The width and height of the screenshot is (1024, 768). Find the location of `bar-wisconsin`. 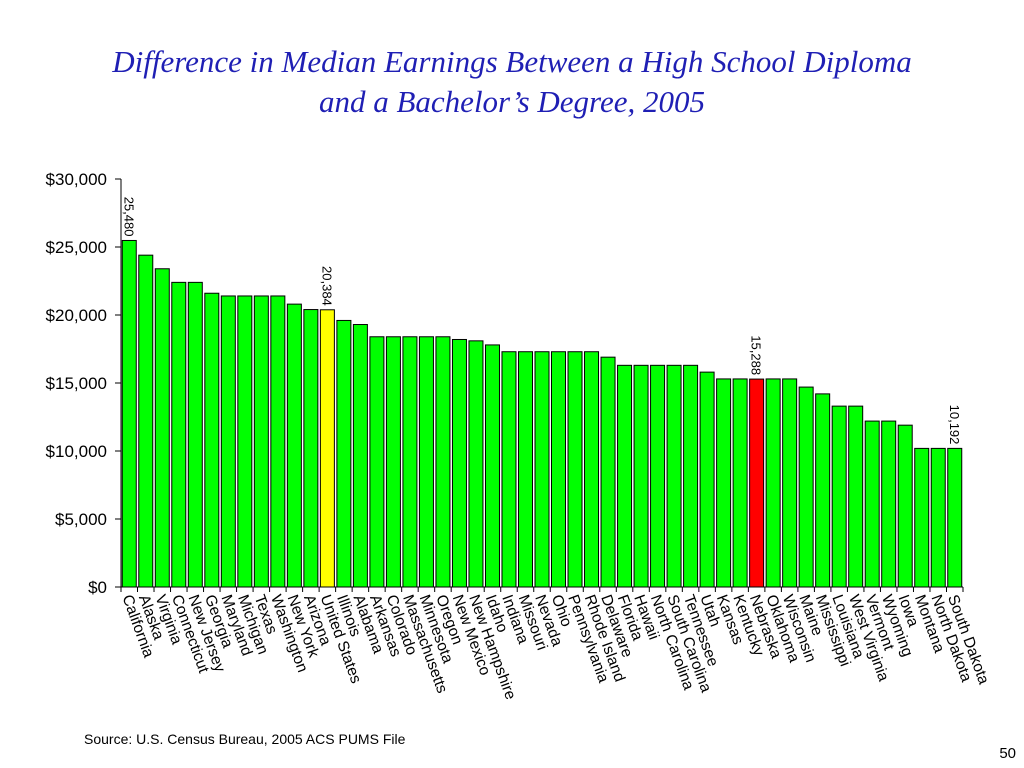

bar-wisconsin is located at coordinates (790, 483).